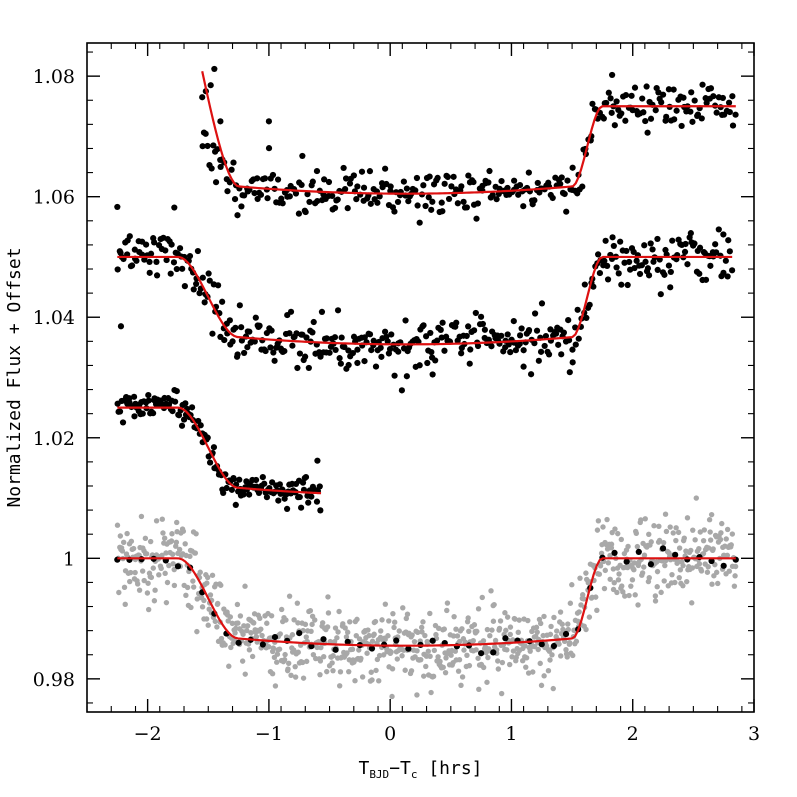 Image resolution: width=797 pixels, height=797 pixels. I want to click on x-tick-label: 3, so click(754, 734).